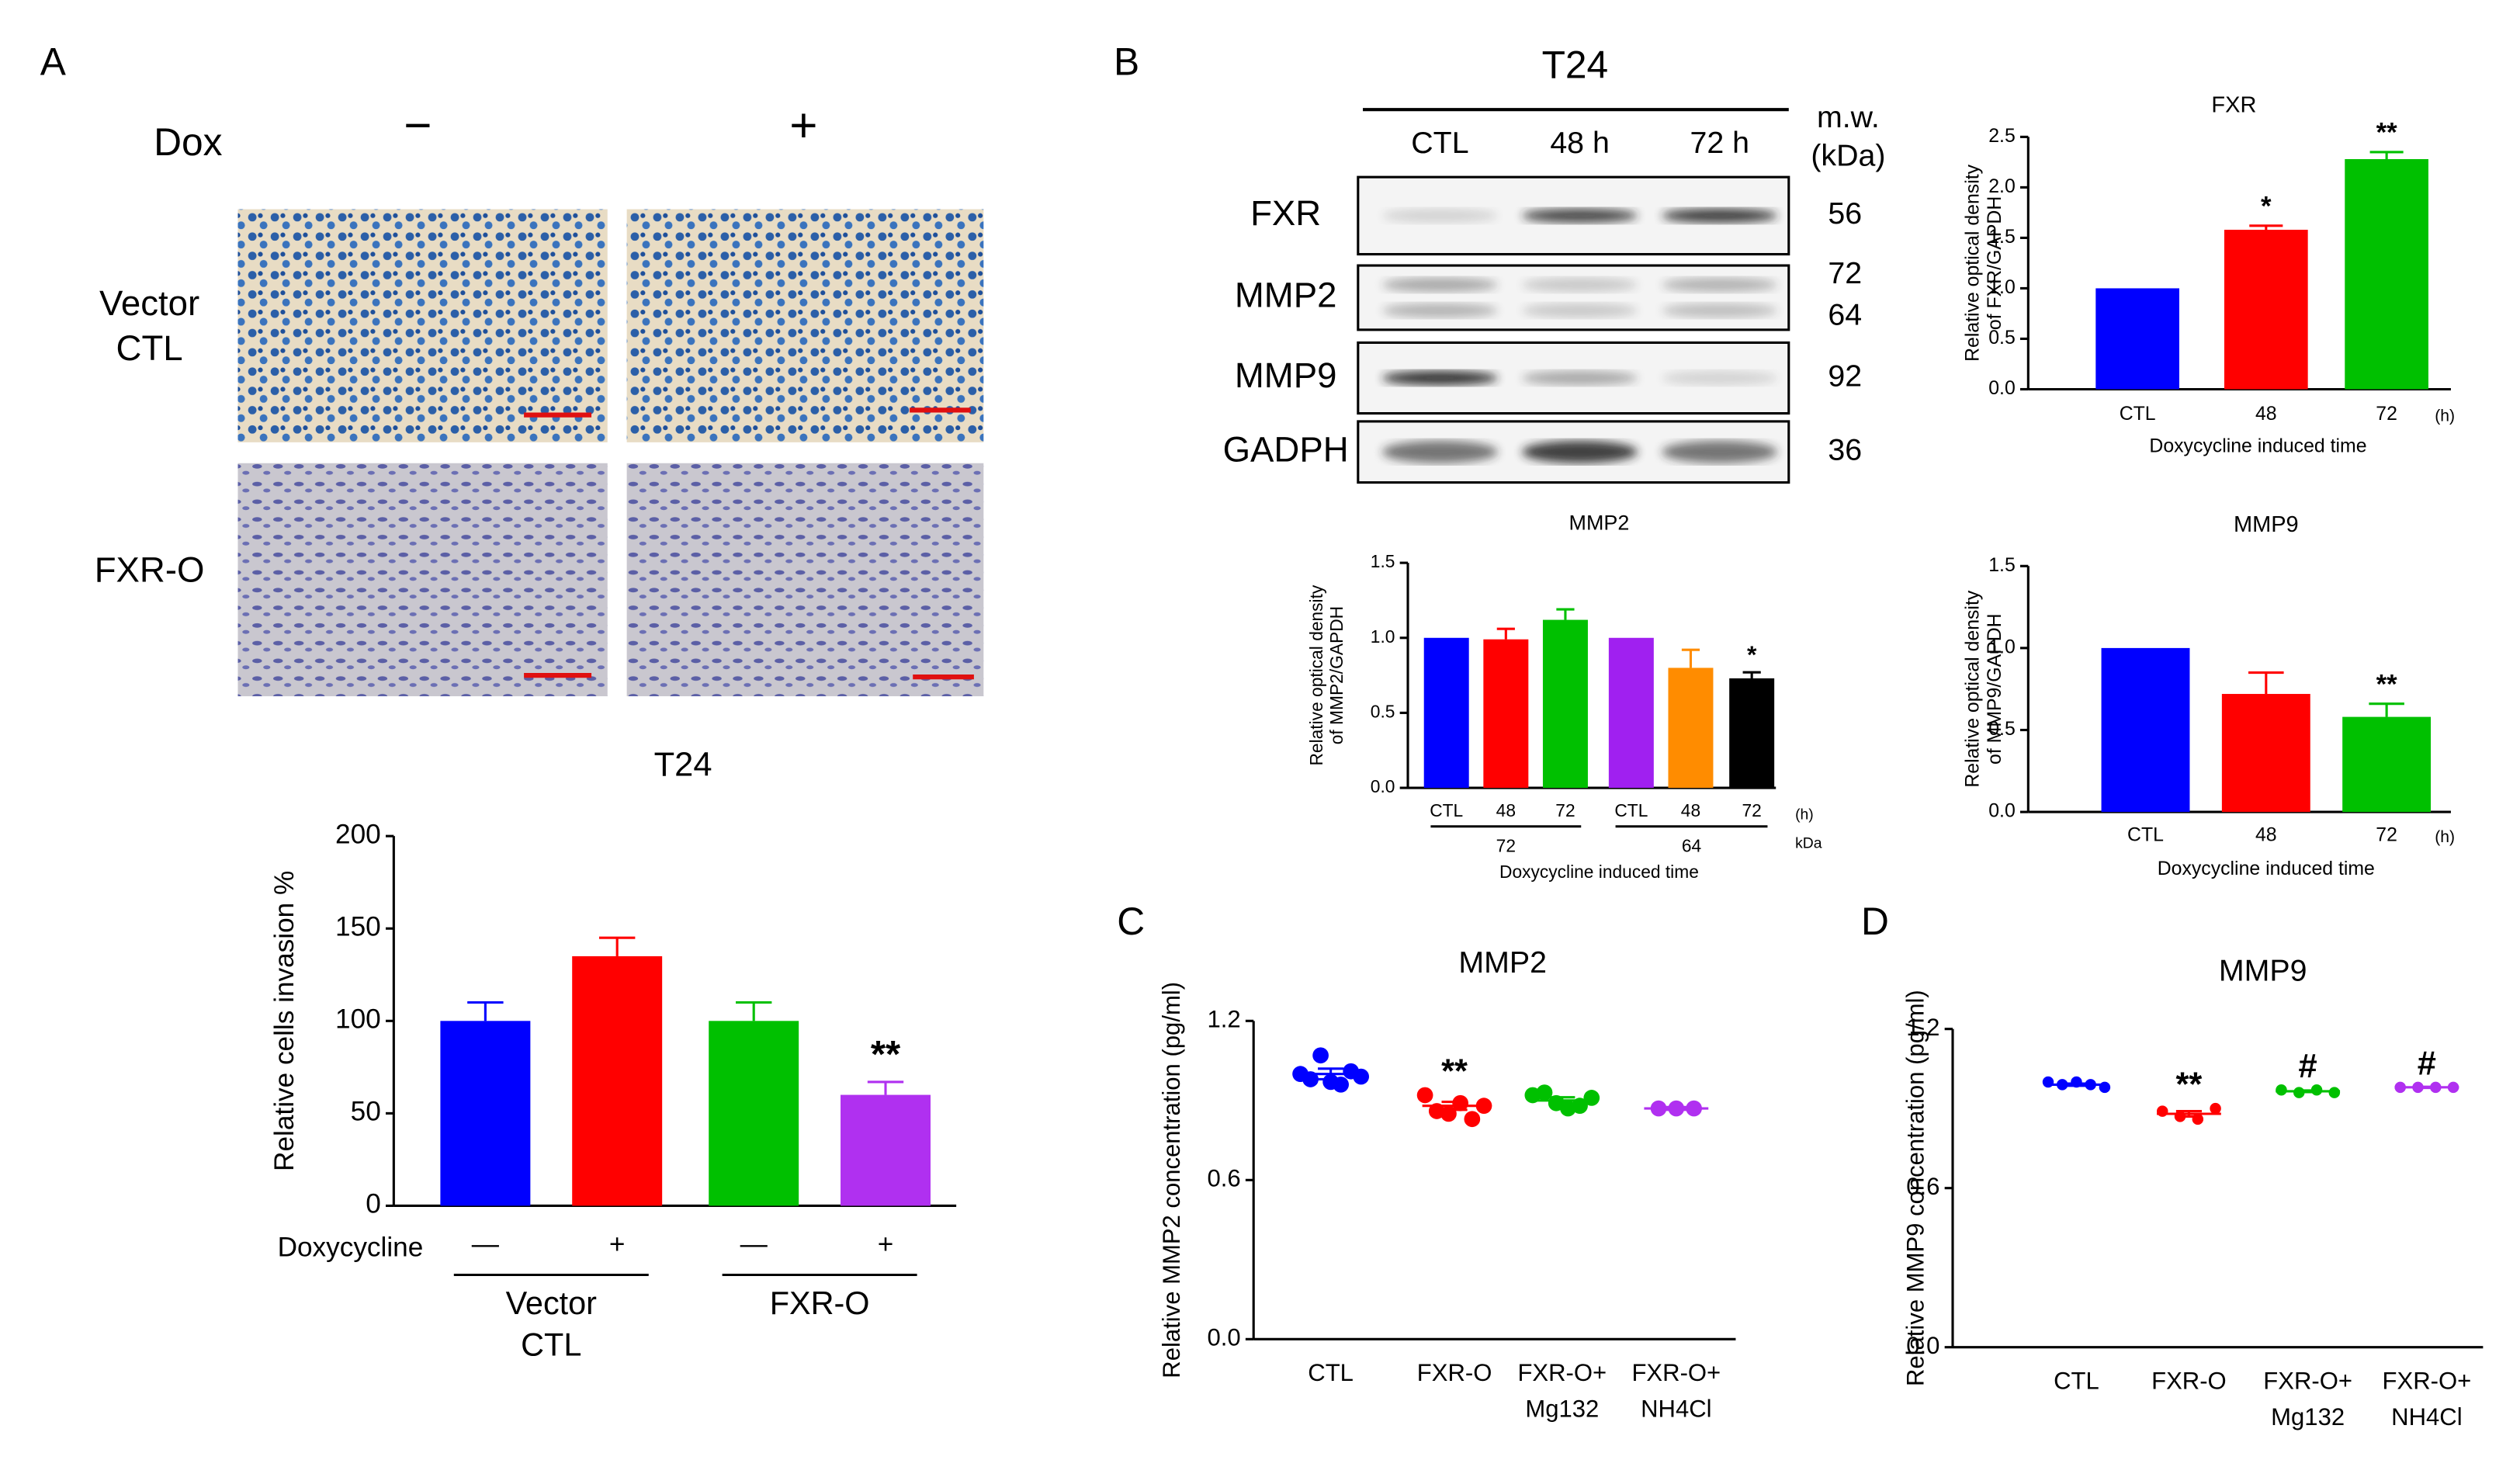 The width and height of the screenshot is (2520, 1460). What do you see at coordinates (1845, 450) in the screenshot?
I see `mw-label: 36` at bounding box center [1845, 450].